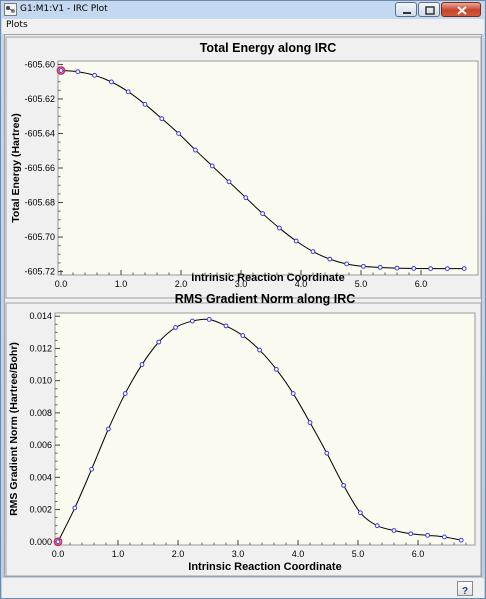 The height and width of the screenshot is (599, 486). I want to click on menu-bar: Plots, so click(243, 26).